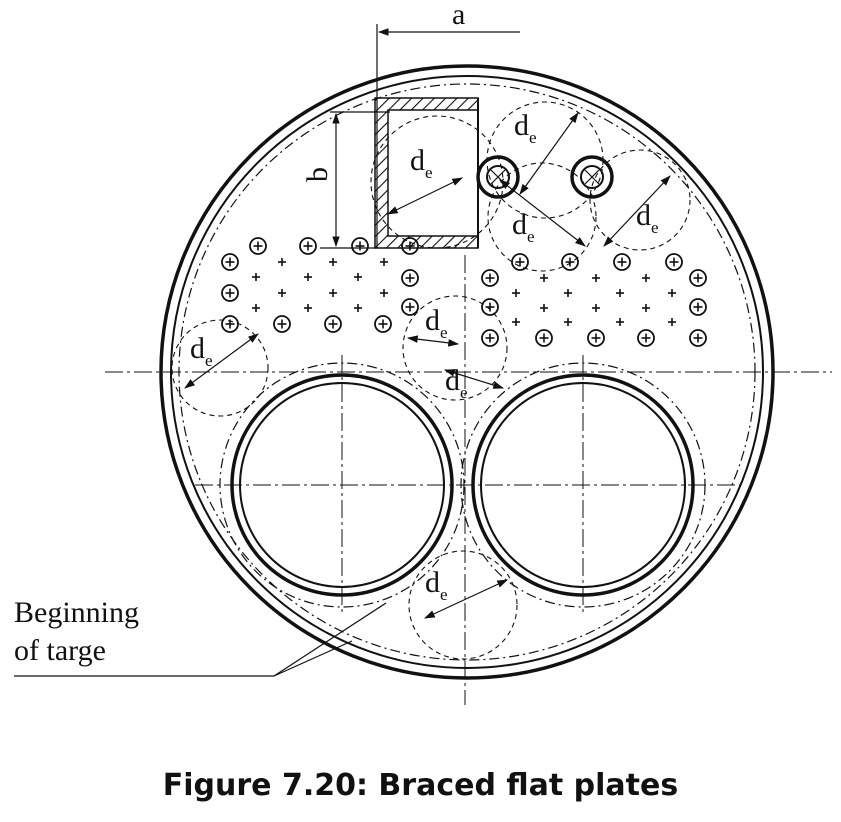  Describe the element at coordinates (432, 320) in the screenshot. I see `de-label-6-d: d` at that location.